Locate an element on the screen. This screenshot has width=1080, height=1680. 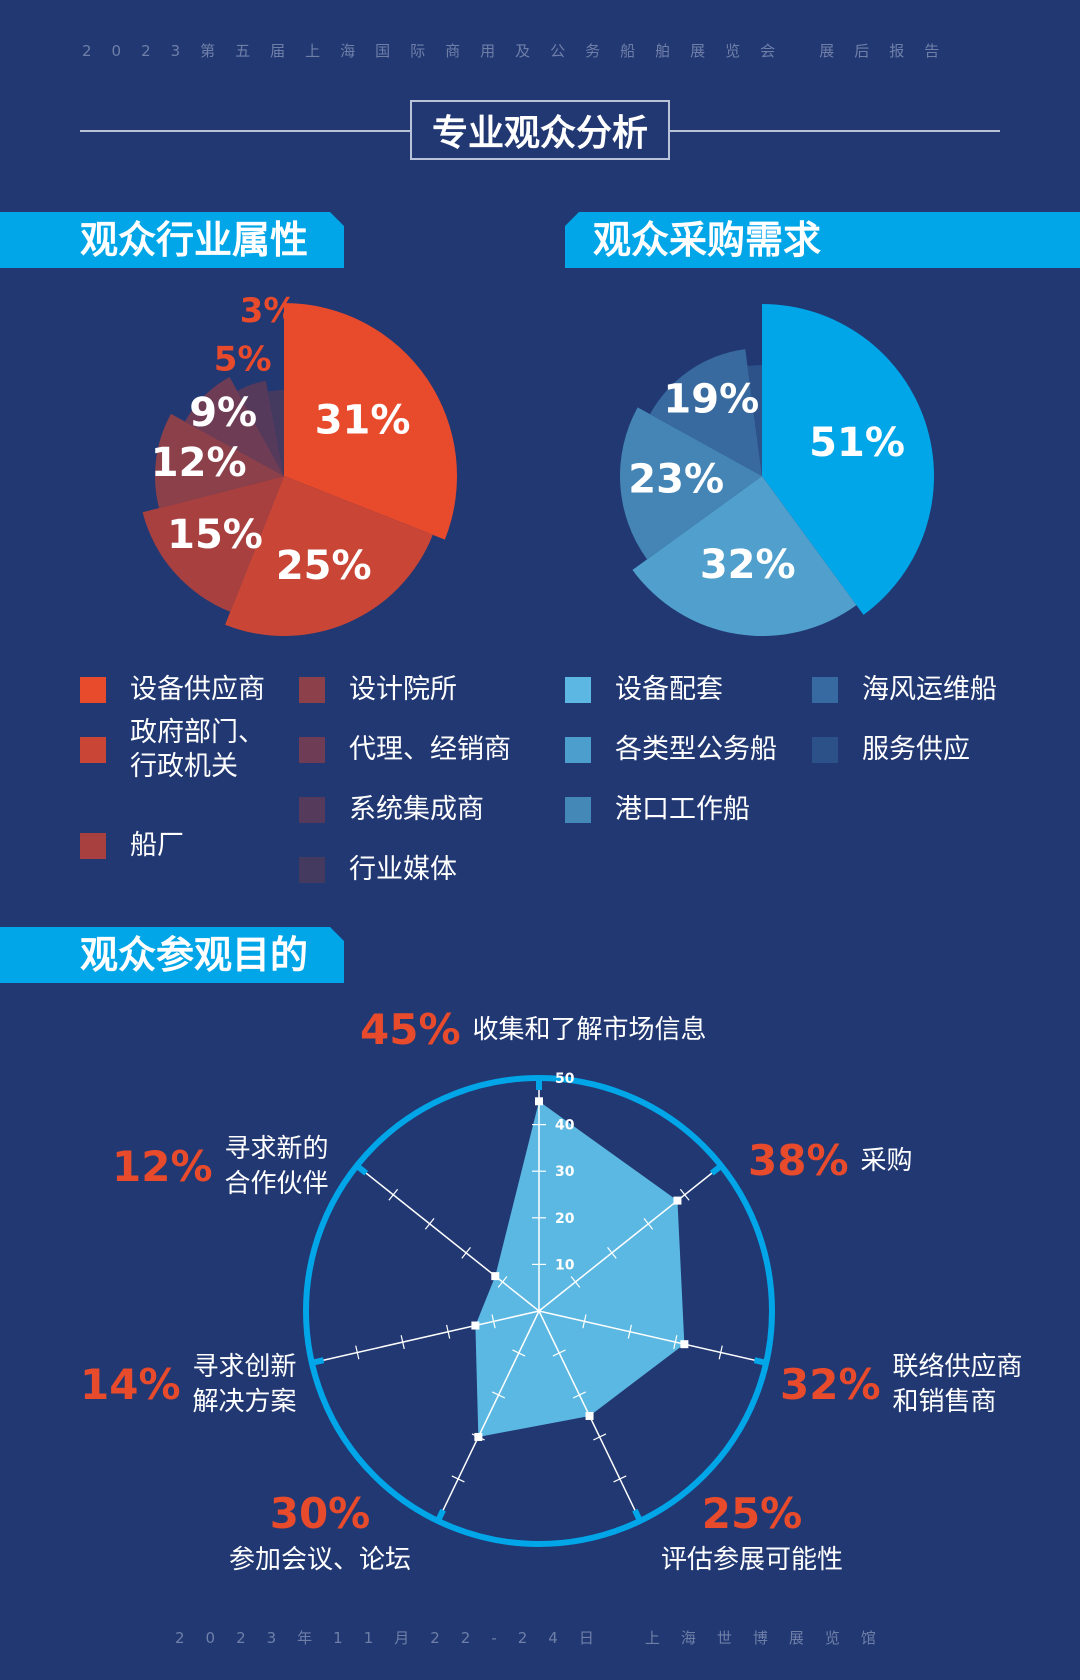
radar-axis-label: 参加会议、论坛 is located at coordinates (319, 1560).